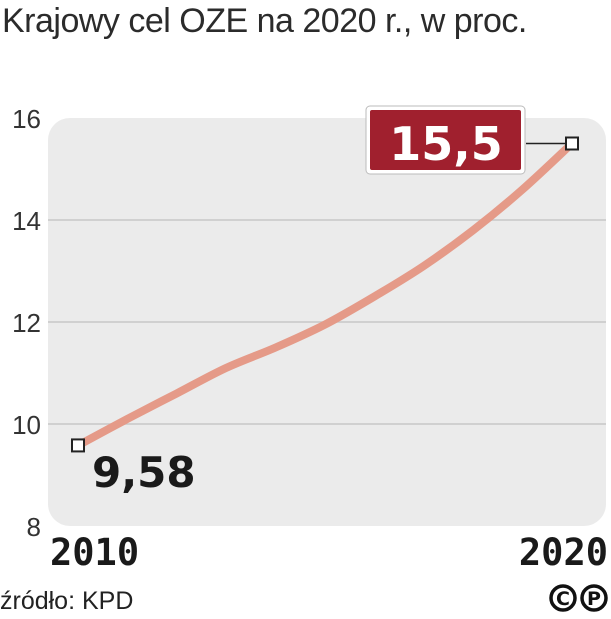  Describe the element at coordinates (572, 143) in the screenshot. I see `data-point-marker-2020` at that location.